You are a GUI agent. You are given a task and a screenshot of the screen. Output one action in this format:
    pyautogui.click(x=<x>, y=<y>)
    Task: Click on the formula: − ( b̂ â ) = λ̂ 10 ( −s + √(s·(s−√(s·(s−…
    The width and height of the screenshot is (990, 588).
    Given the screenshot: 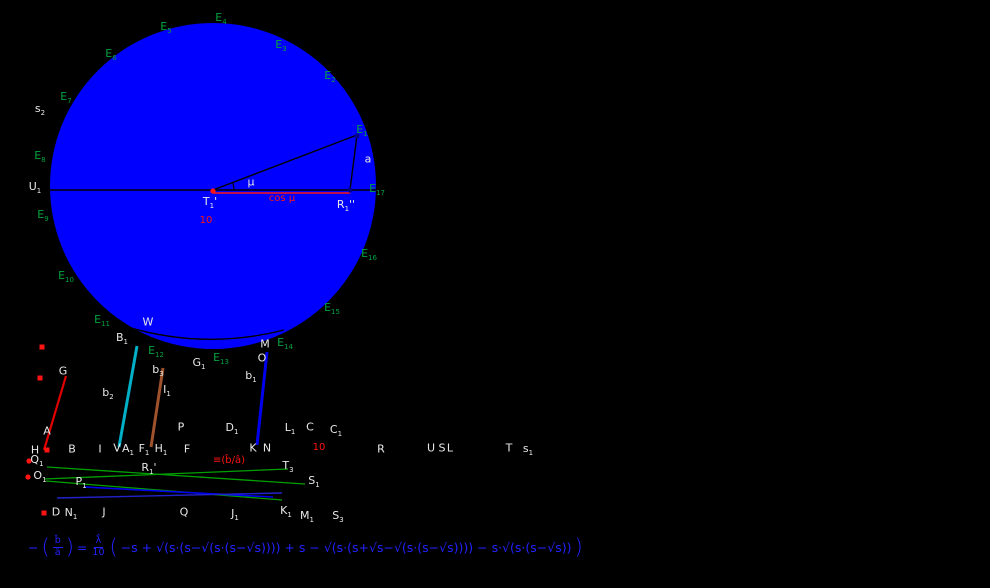 What is the action you would take?
    pyautogui.click(x=305, y=547)
    